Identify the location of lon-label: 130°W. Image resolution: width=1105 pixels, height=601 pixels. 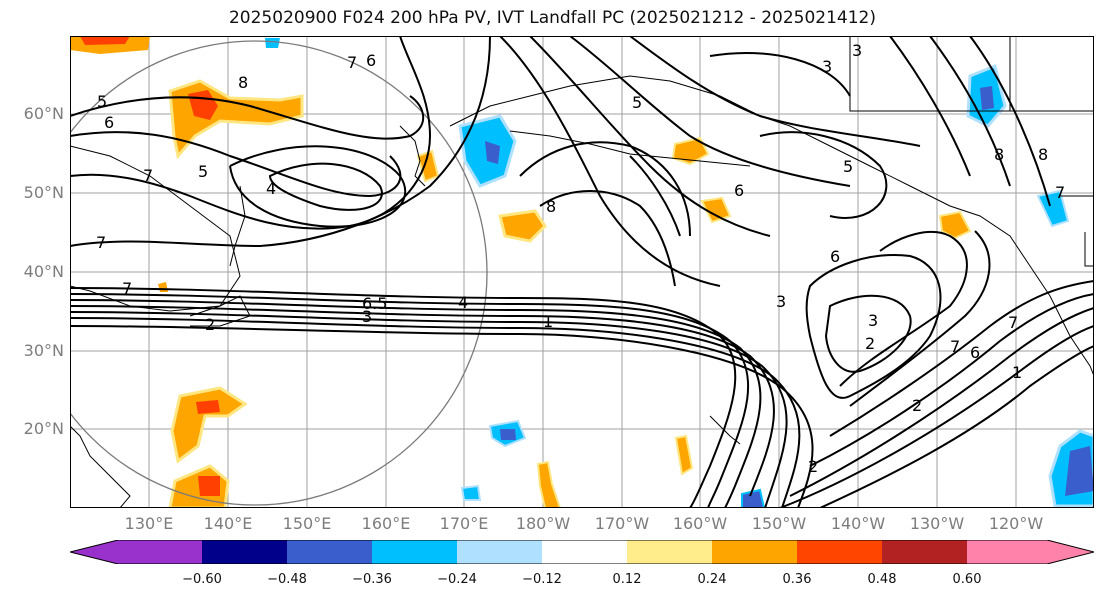
(937, 523).